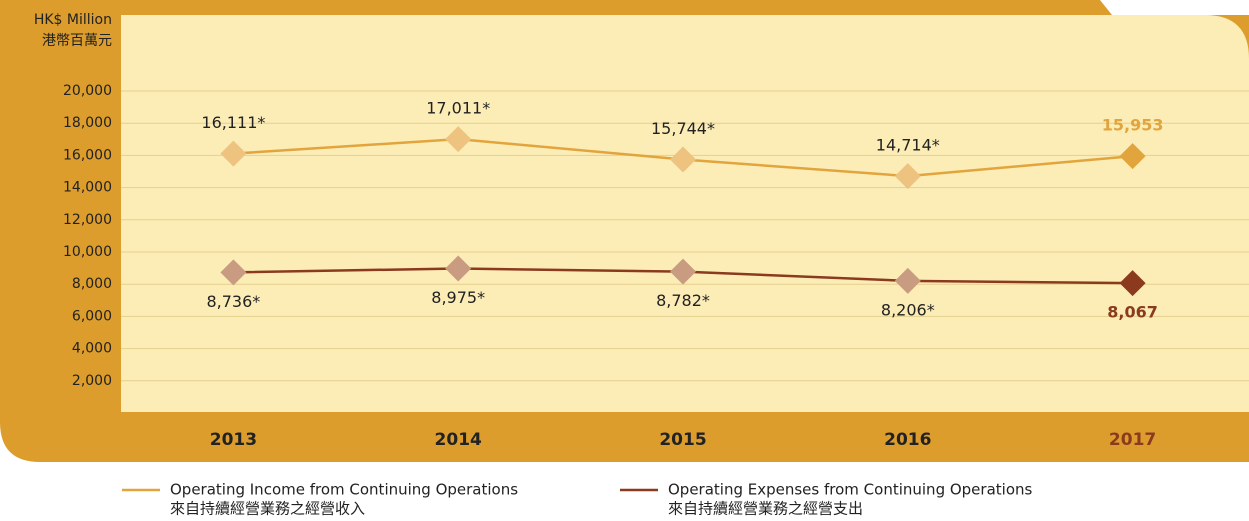  Describe the element at coordinates (233, 122) in the screenshot. I see `data-label: 16,111*` at that location.